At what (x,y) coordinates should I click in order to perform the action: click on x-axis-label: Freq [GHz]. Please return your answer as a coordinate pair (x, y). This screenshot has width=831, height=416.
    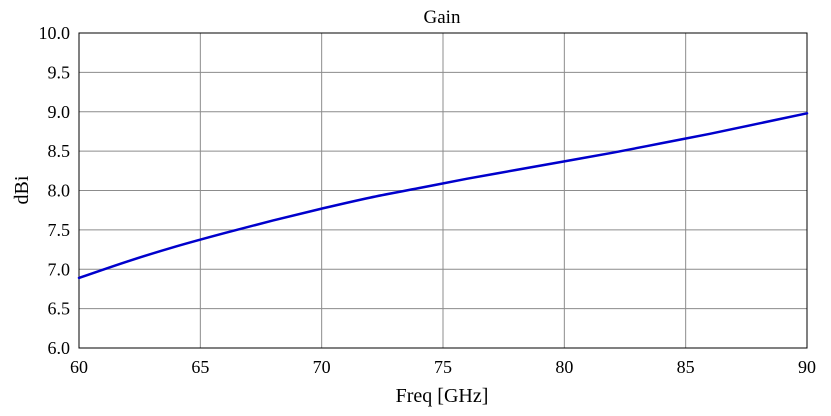
    Looking at the image, I should click on (442, 396).